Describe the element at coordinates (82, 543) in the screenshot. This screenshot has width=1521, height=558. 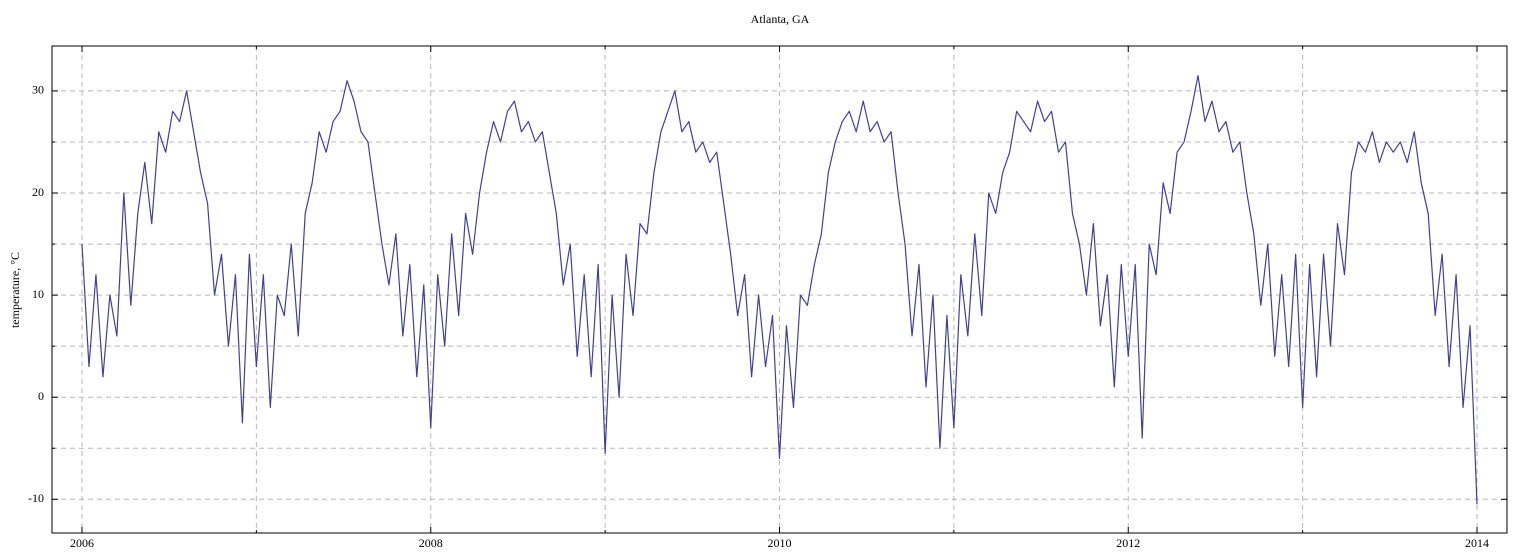
I see `x-tick-label: 2006` at that location.